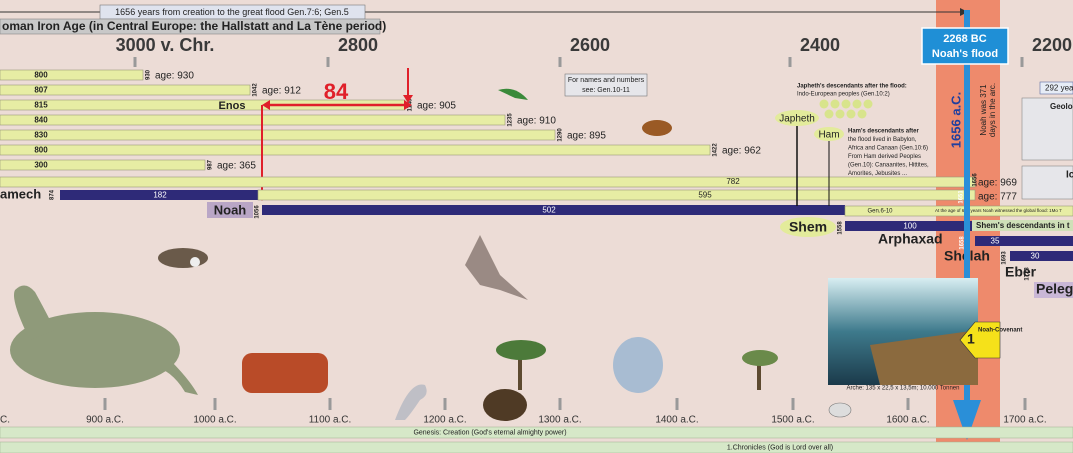 The height and width of the screenshot is (453, 1073). I want to click on years-box, so click(1056, 88).